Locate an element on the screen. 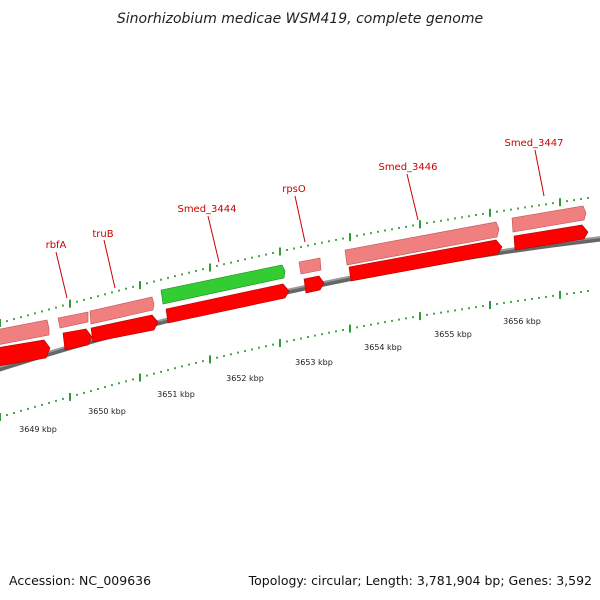 The height and width of the screenshot is (600, 600). gene-label-Smed_3446: Smed_3446 is located at coordinates (407, 167).